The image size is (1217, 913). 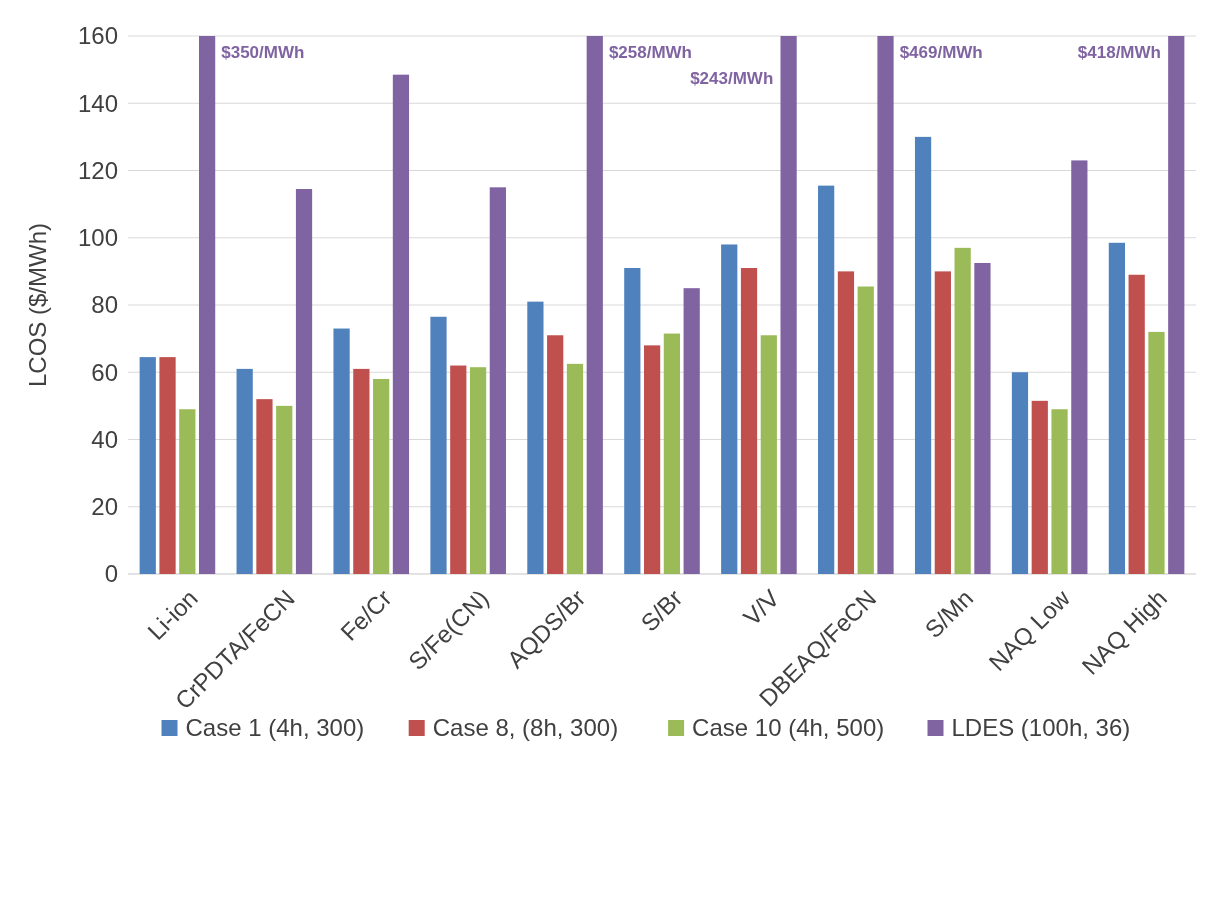 What do you see at coordinates (263, 52) in the screenshot?
I see `annotation: $350/MWh` at bounding box center [263, 52].